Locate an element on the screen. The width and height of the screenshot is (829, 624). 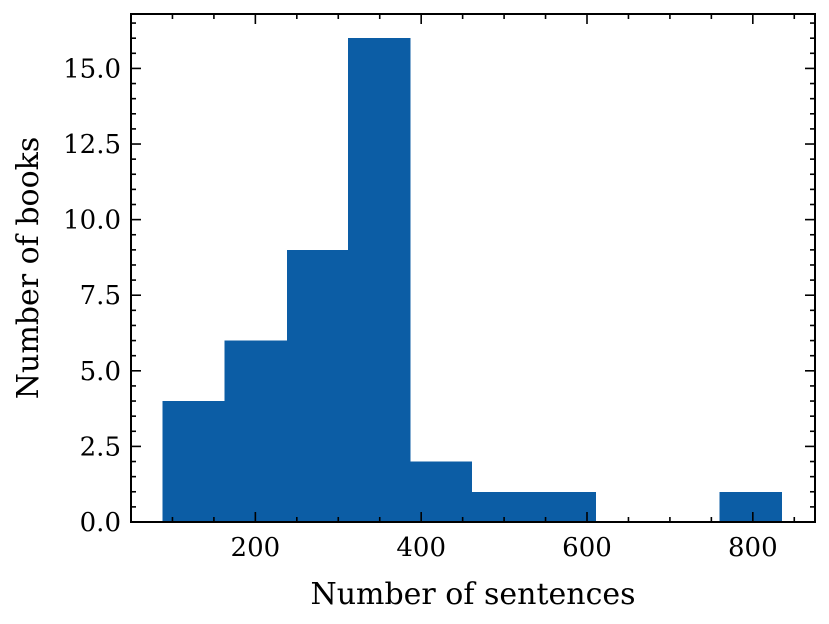
y-tick-label: 10.0 is located at coordinates (92, 221).